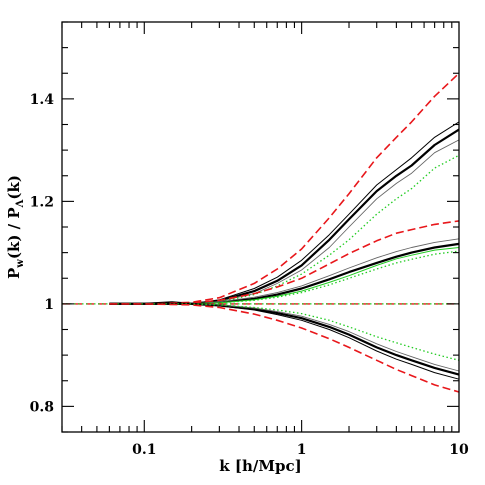  Describe the element at coordinates (14, 273) in the screenshot. I see `y-axis-label-p1: P` at that location.